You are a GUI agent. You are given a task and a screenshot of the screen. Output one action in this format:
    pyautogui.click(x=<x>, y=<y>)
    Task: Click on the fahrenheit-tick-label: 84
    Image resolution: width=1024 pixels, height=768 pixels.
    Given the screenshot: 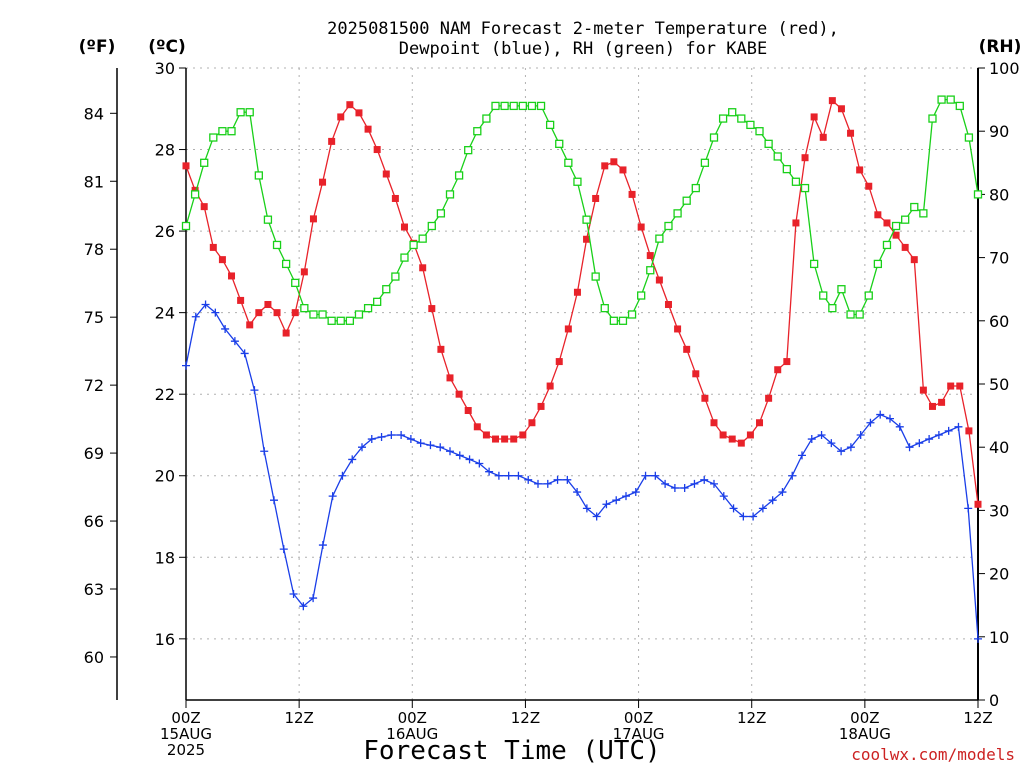 What is the action you would take?
    pyautogui.click(x=94, y=113)
    